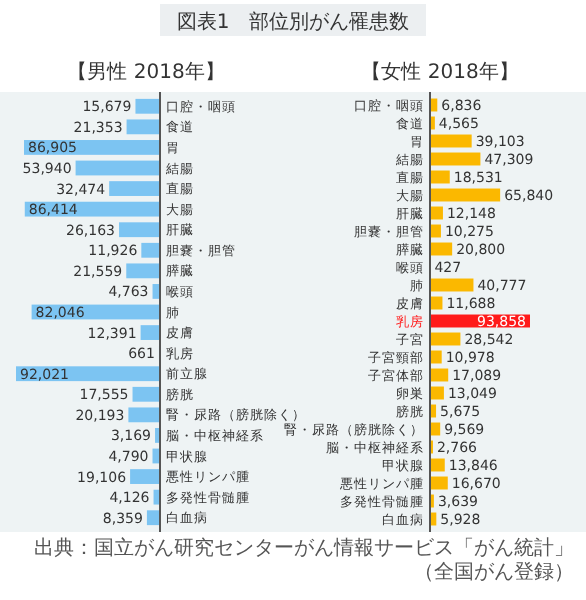  What do you see at coordinates (146, 72) in the screenshot?
I see `chart-subtitle: 【男性 2018年】` at bounding box center [146, 72].